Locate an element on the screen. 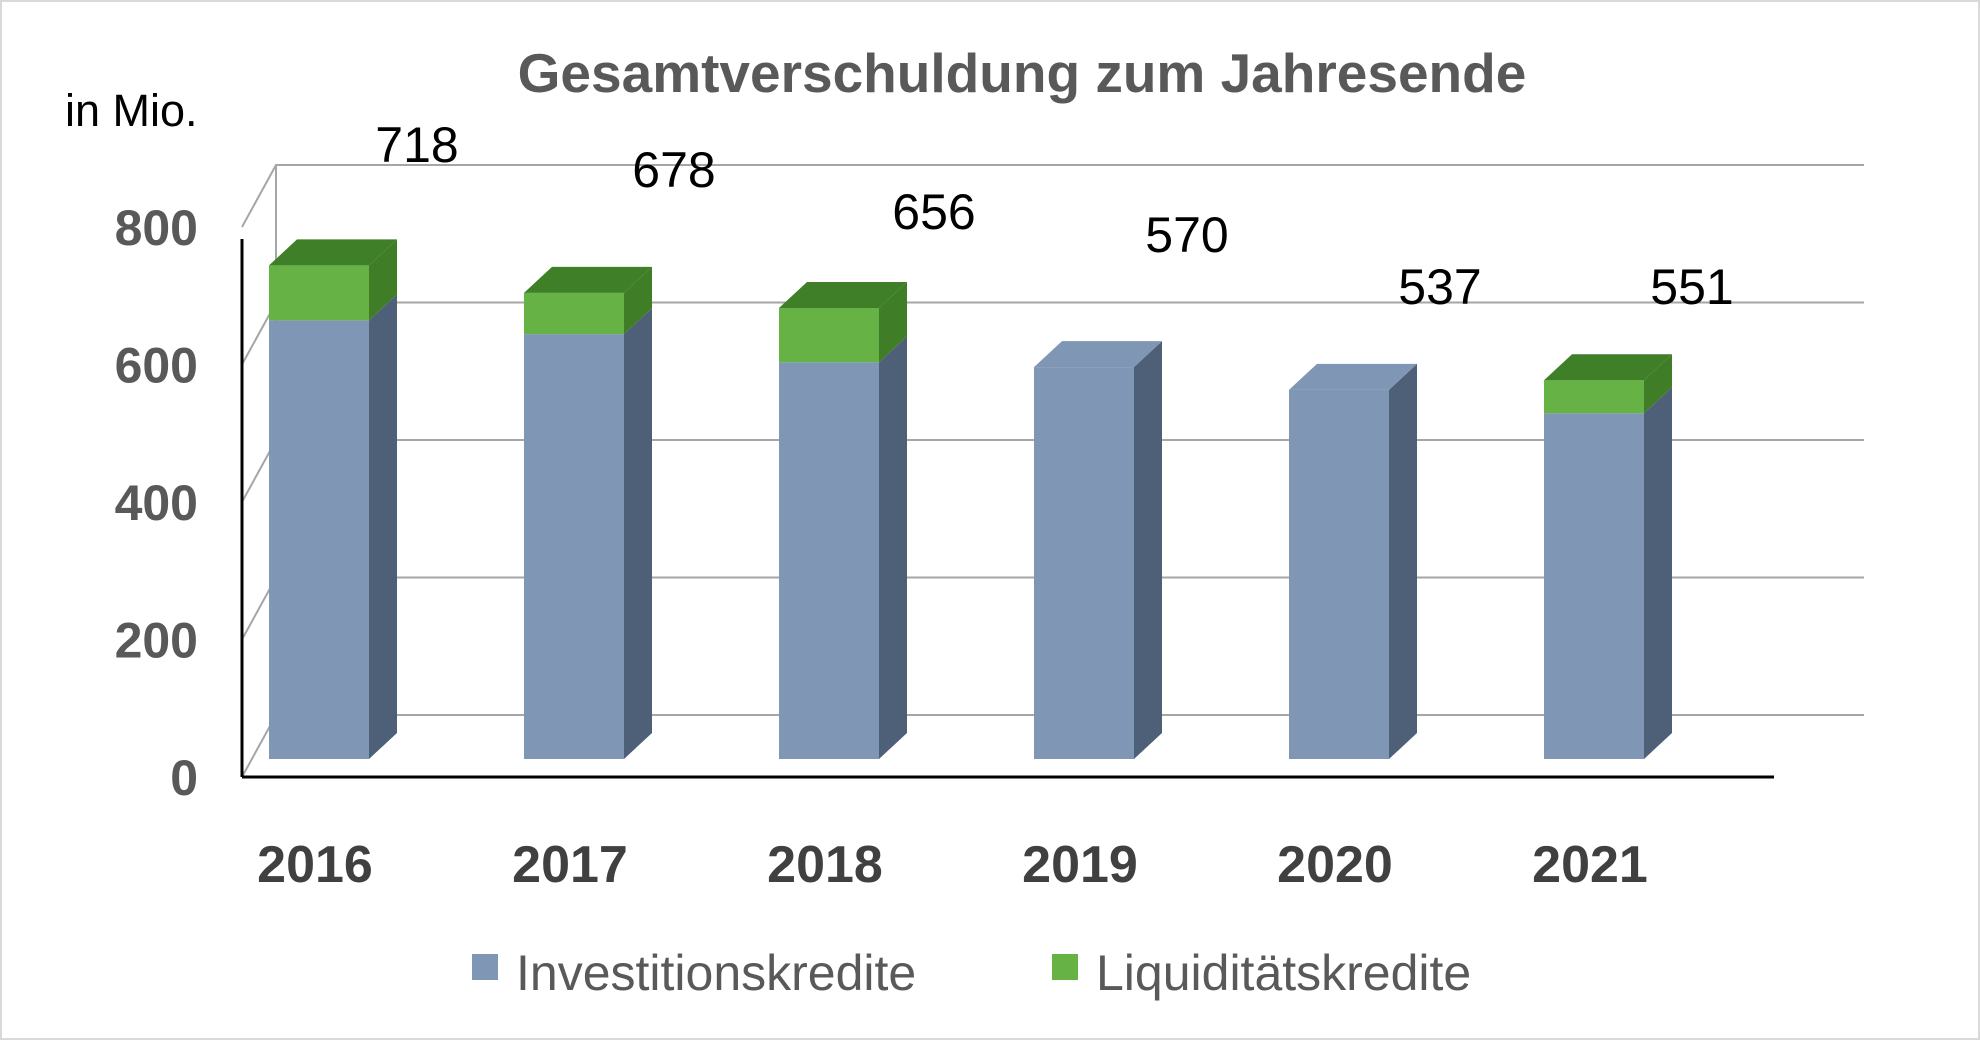  x-tick-label-2020: 2020 is located at coordinates (1335, 865).